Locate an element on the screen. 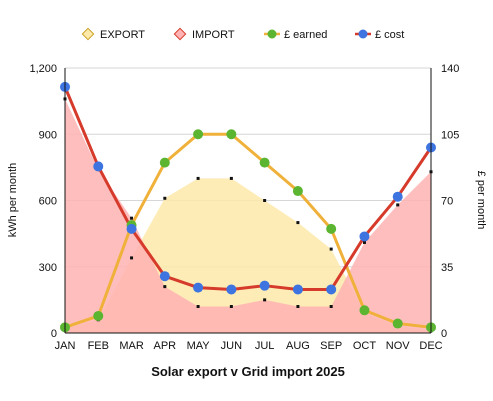  y-right-tick-label: 0 is located at coordinates (444, 334).